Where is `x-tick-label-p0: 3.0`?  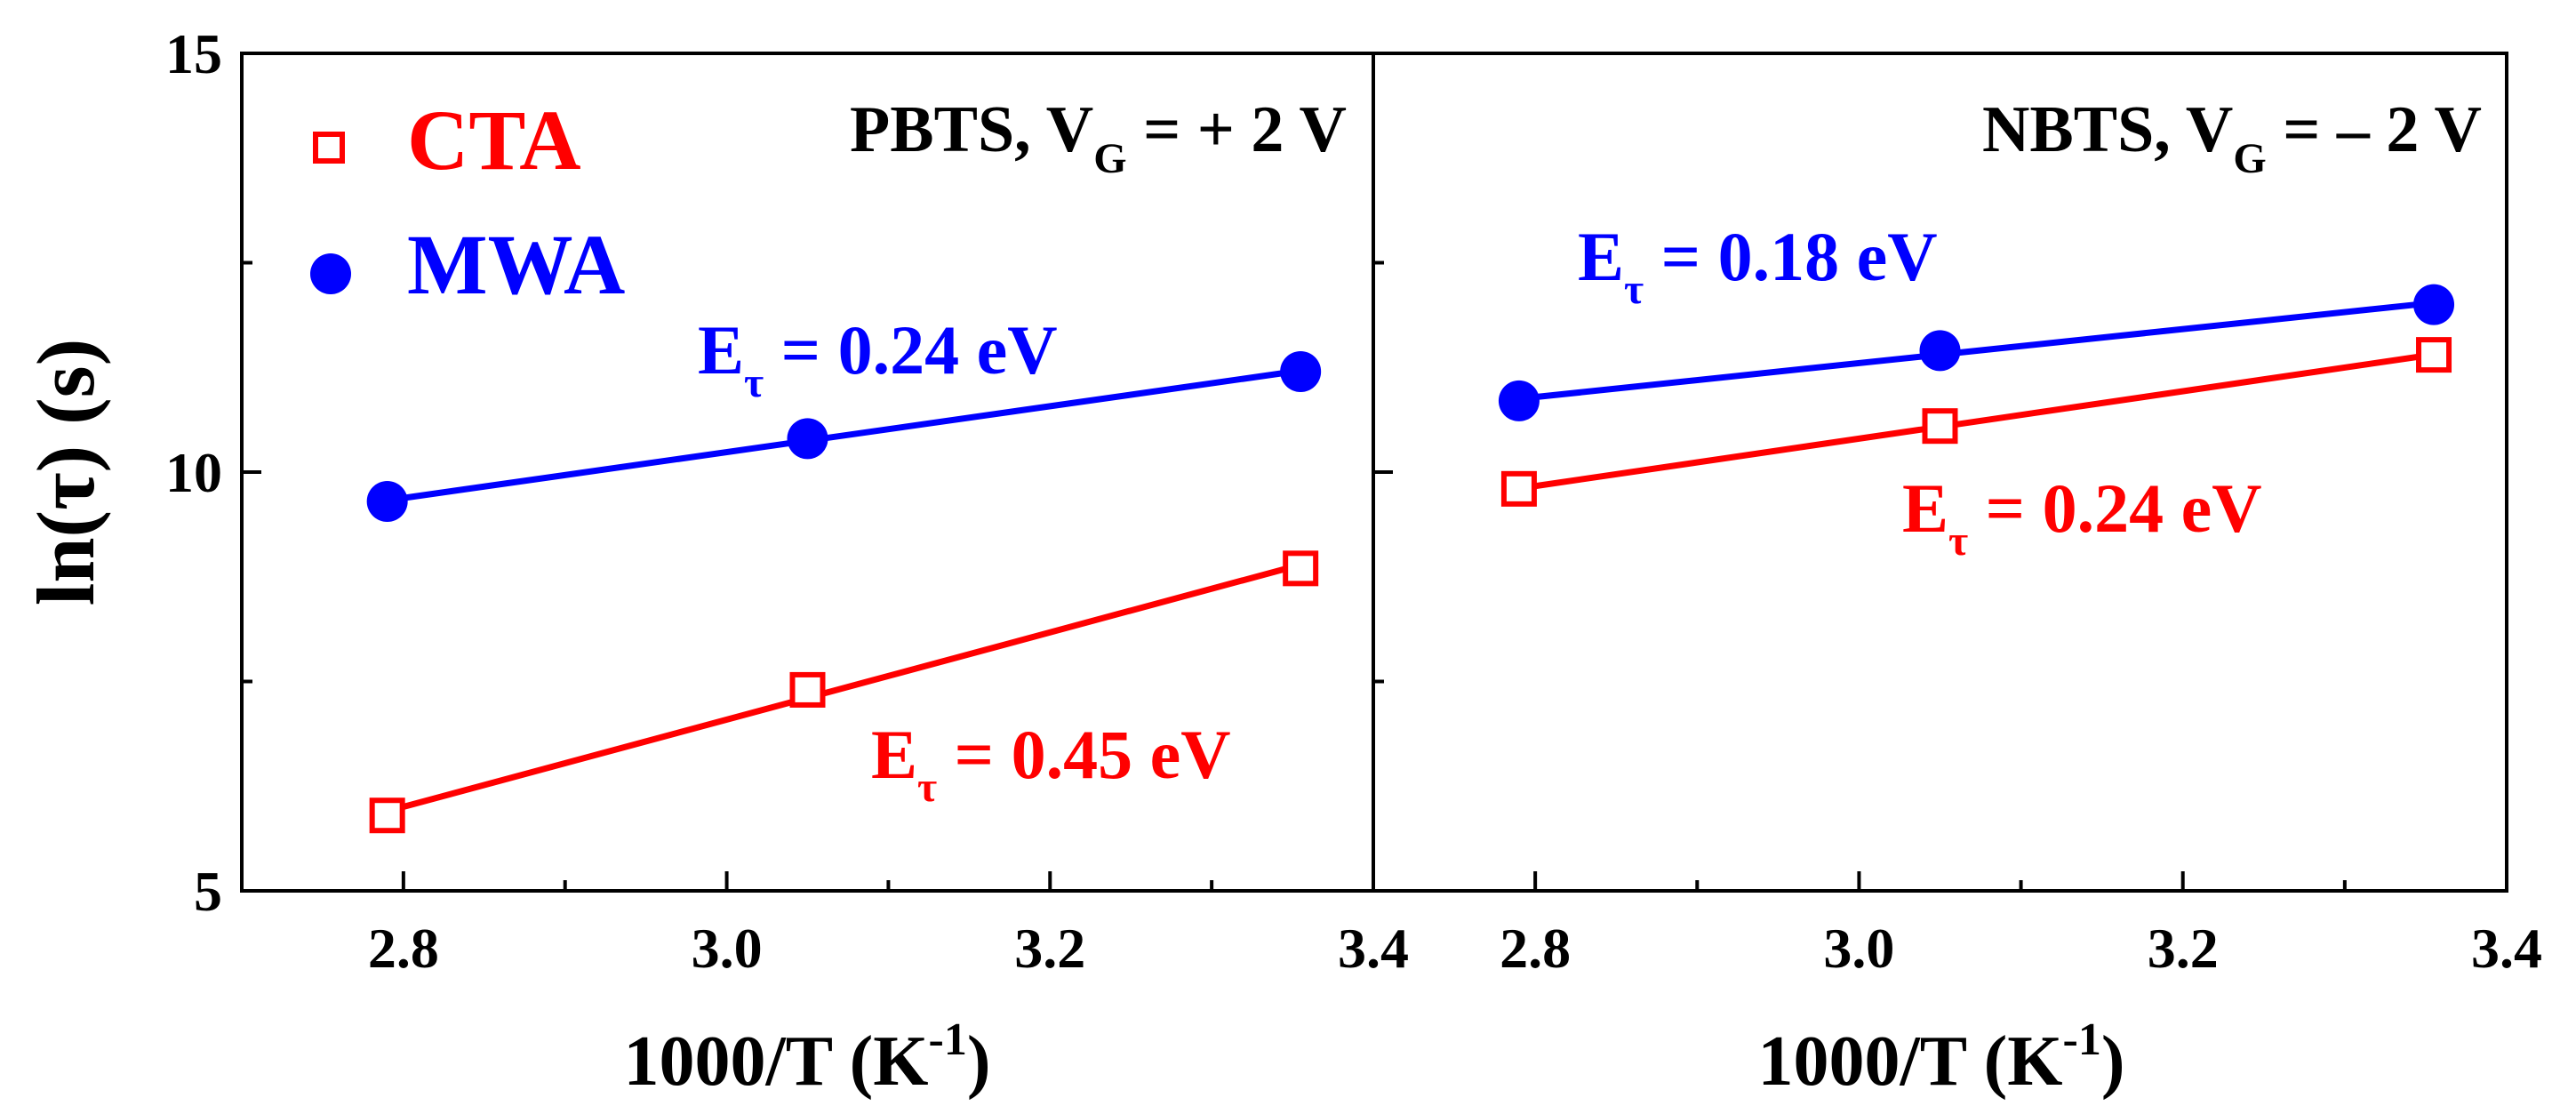 x-tick-label-p0: 3.0 is located at coordinates (727, 948).